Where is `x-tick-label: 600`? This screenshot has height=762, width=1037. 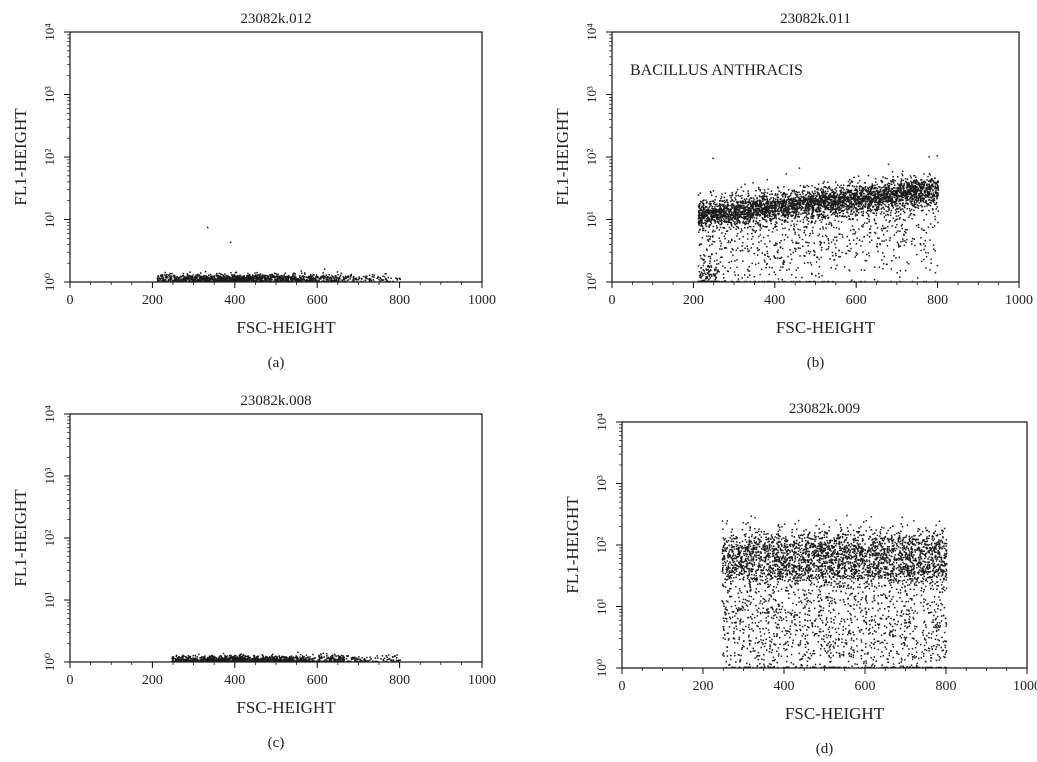 x-tick-label: 600 is located at coordinates (317, 300).